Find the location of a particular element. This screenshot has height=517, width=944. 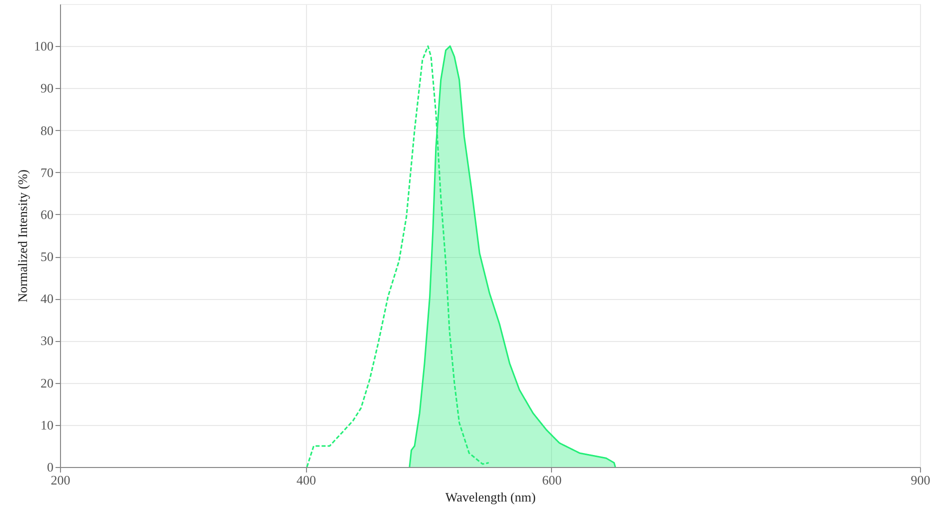

y-tick-label: 10 is located at coordinates (47, 424).